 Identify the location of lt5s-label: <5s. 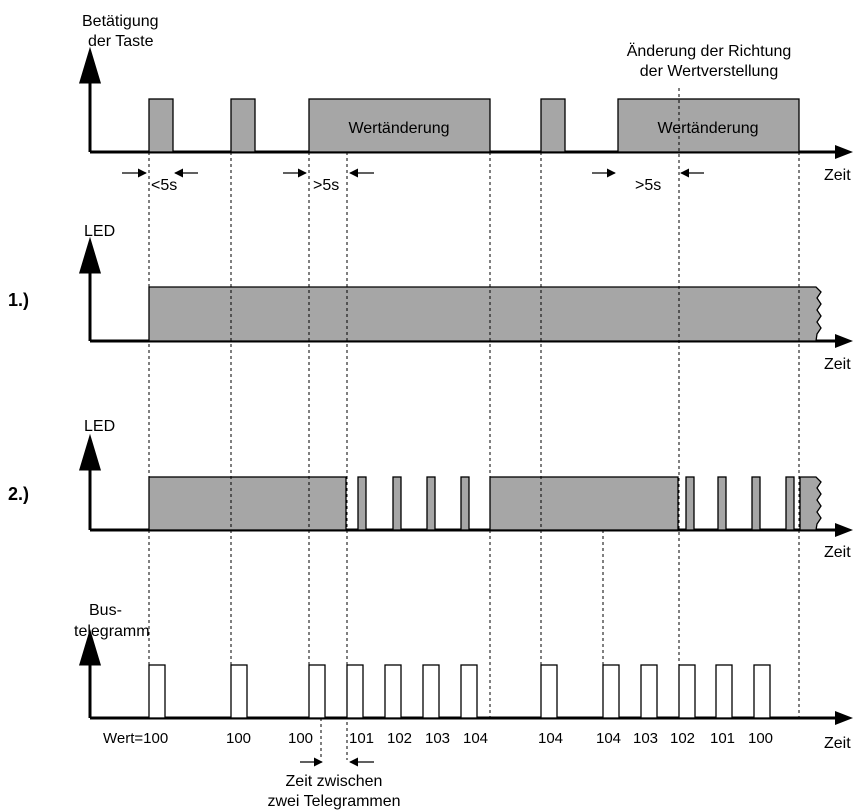
(164, 185).